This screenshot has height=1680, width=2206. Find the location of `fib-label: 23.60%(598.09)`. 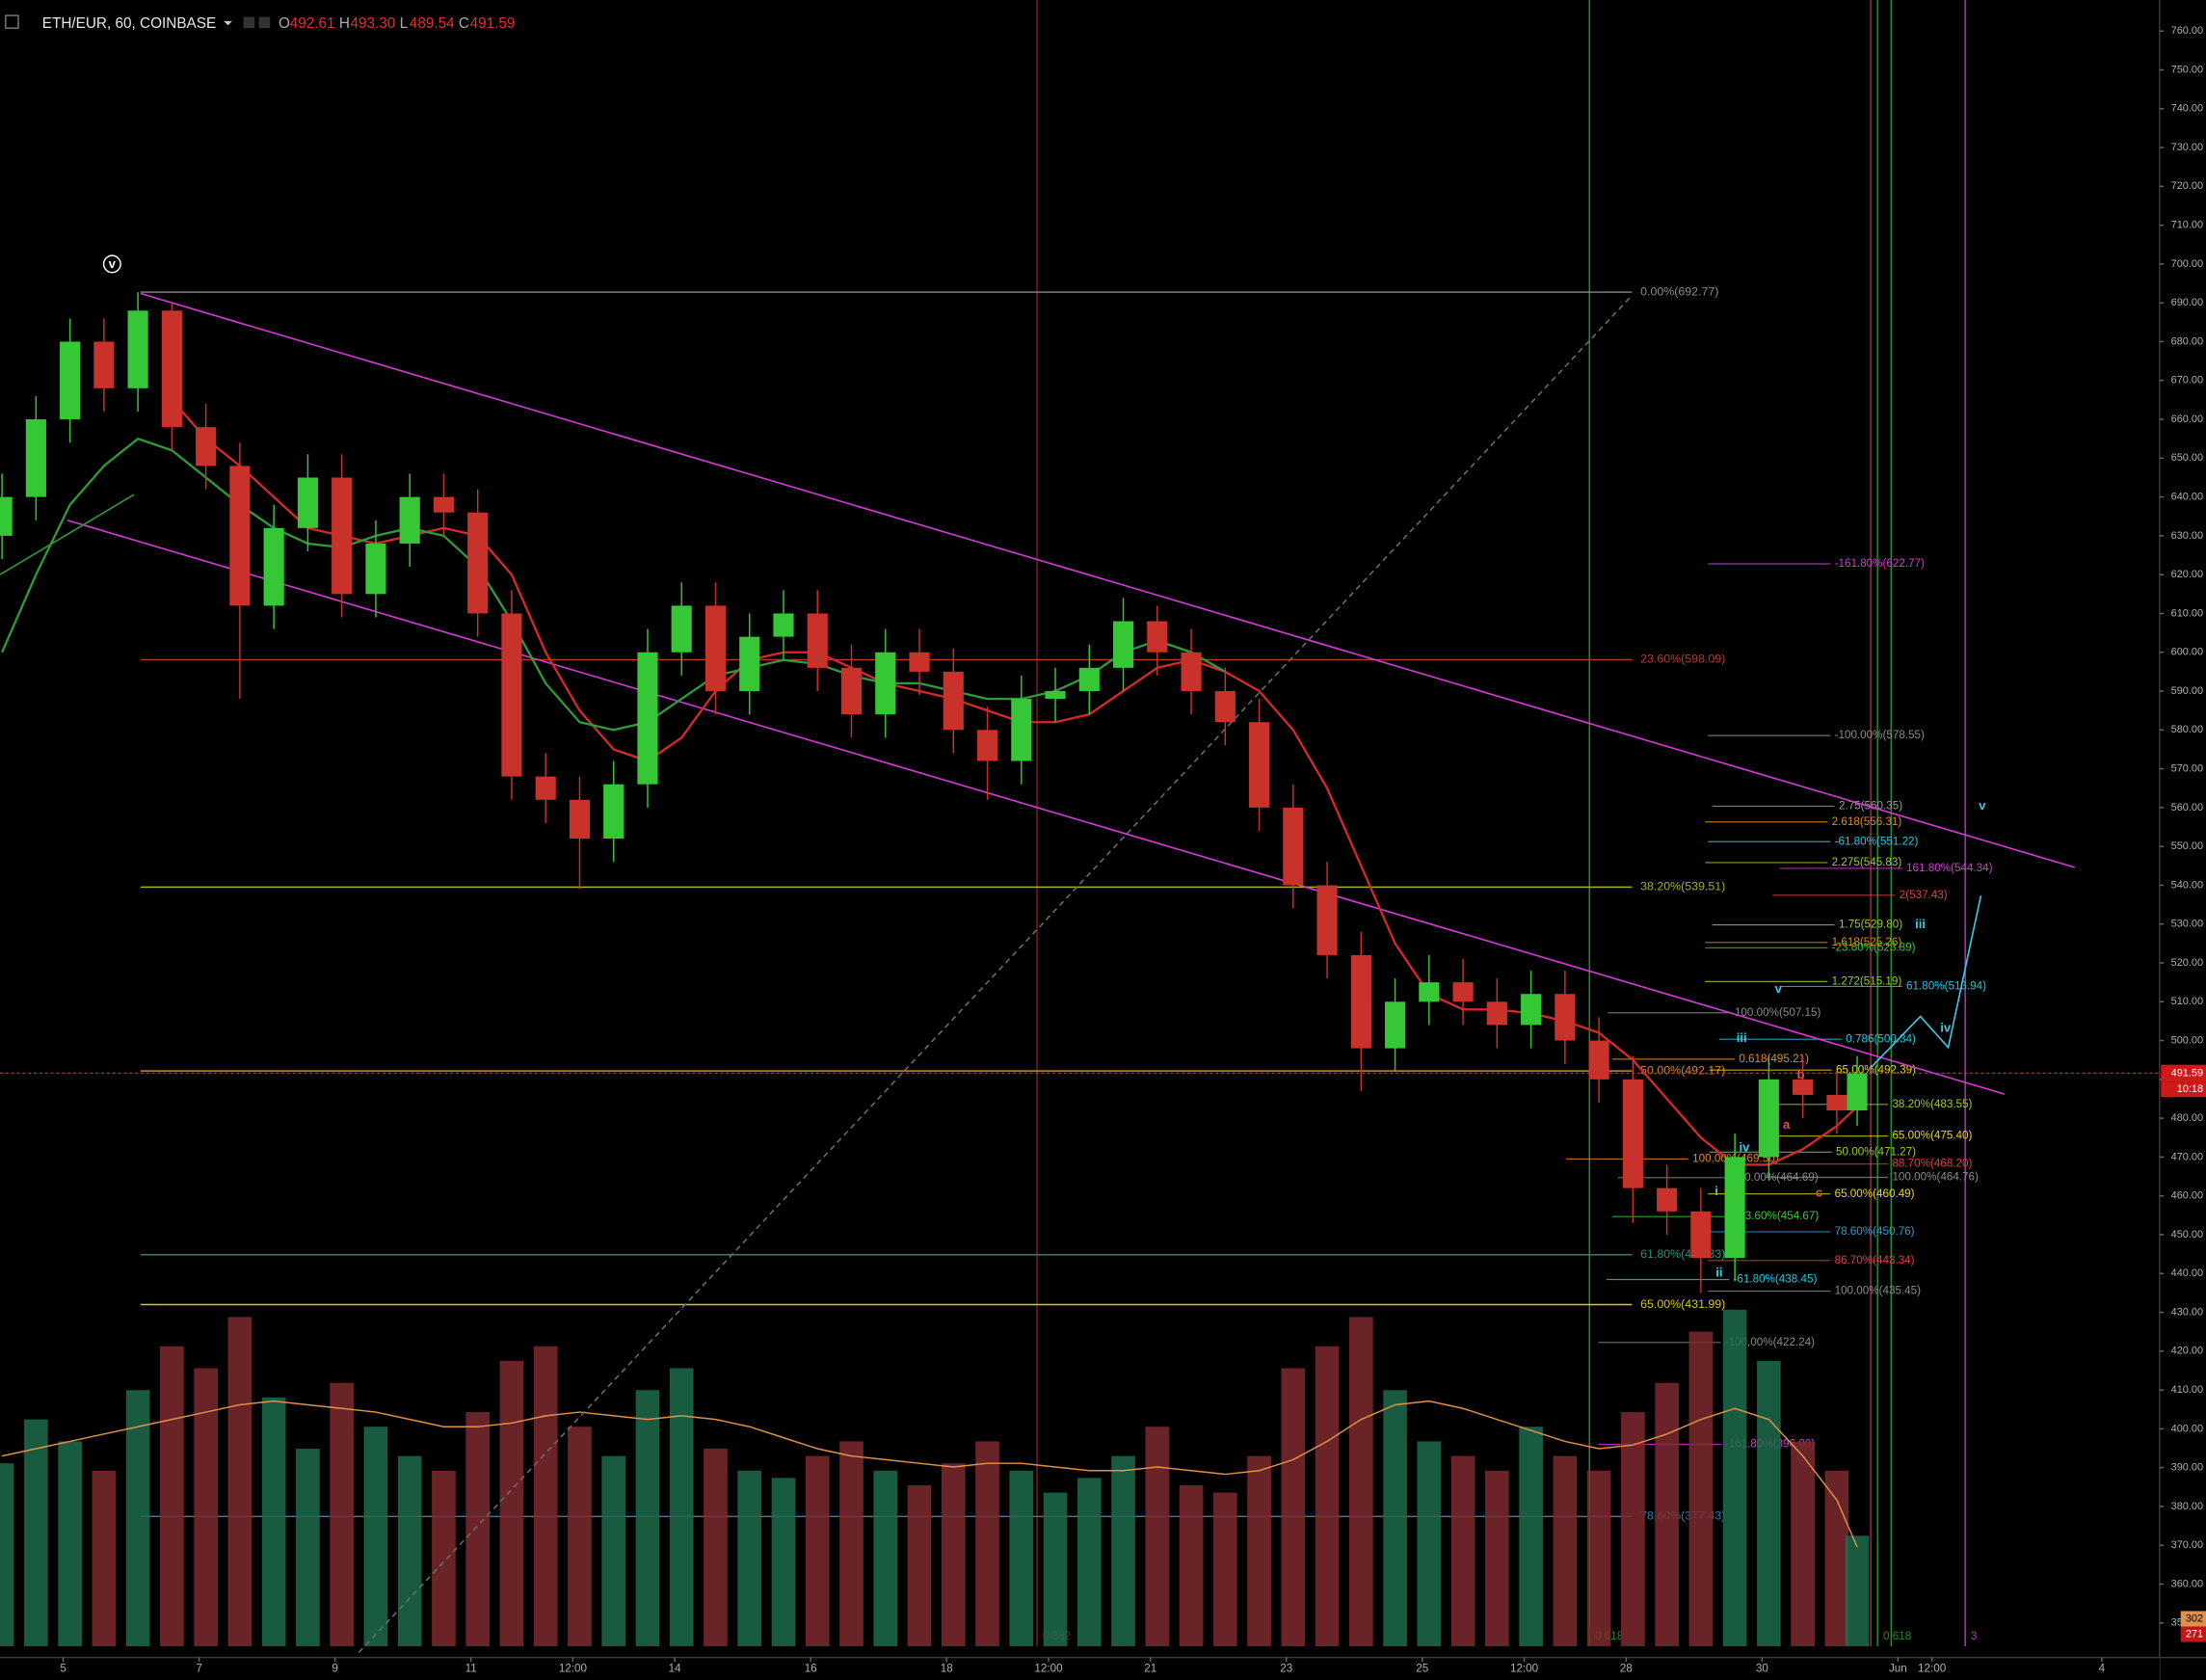

fib-label: 23.60%(598.09) is located at coordinates (1683, 659).